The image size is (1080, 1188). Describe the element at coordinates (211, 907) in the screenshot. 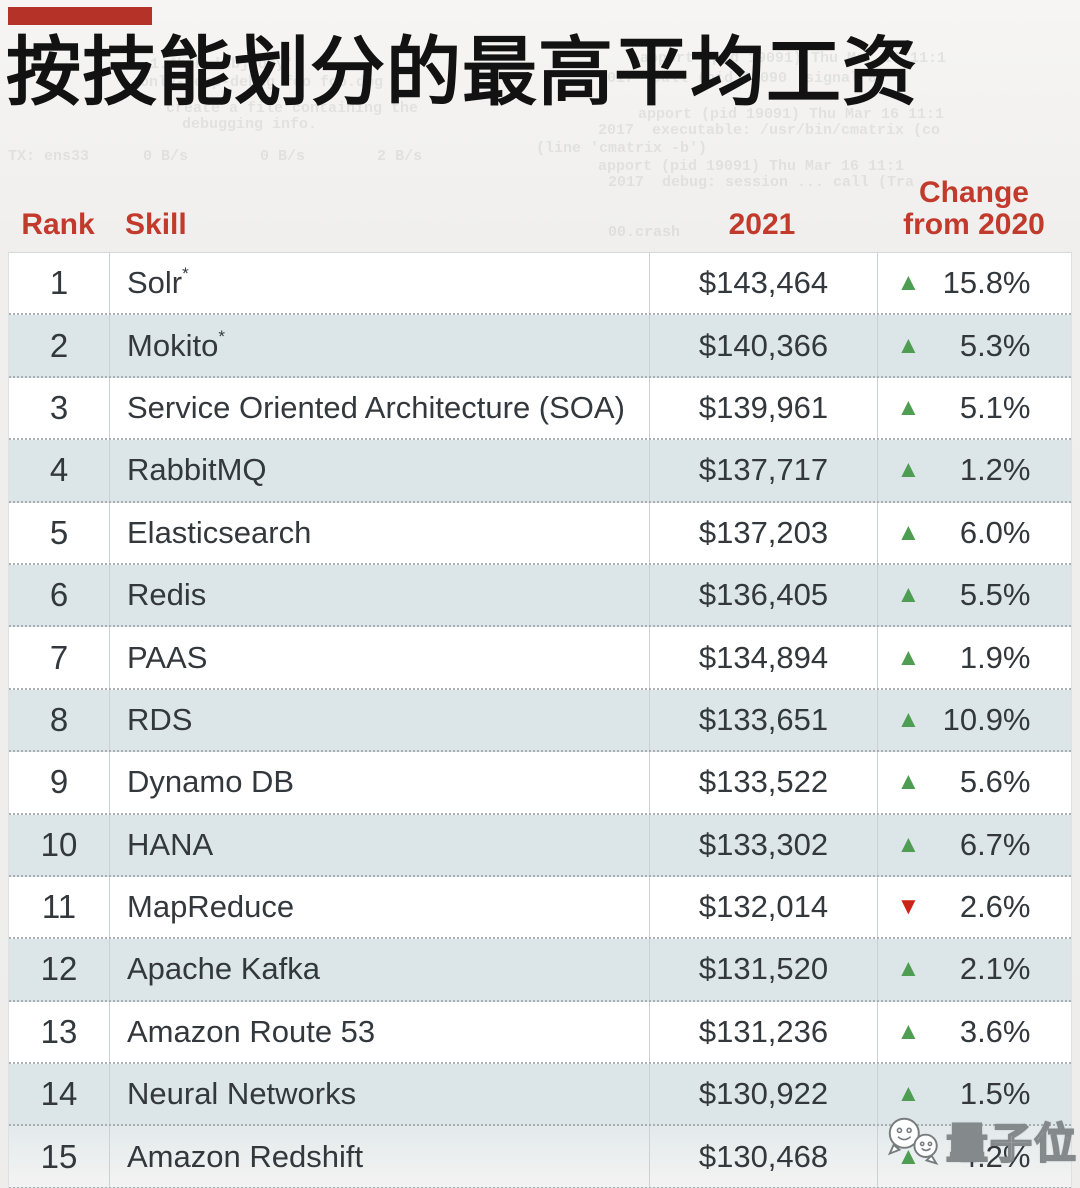

I see `skill-label: MapReduce` at that location.